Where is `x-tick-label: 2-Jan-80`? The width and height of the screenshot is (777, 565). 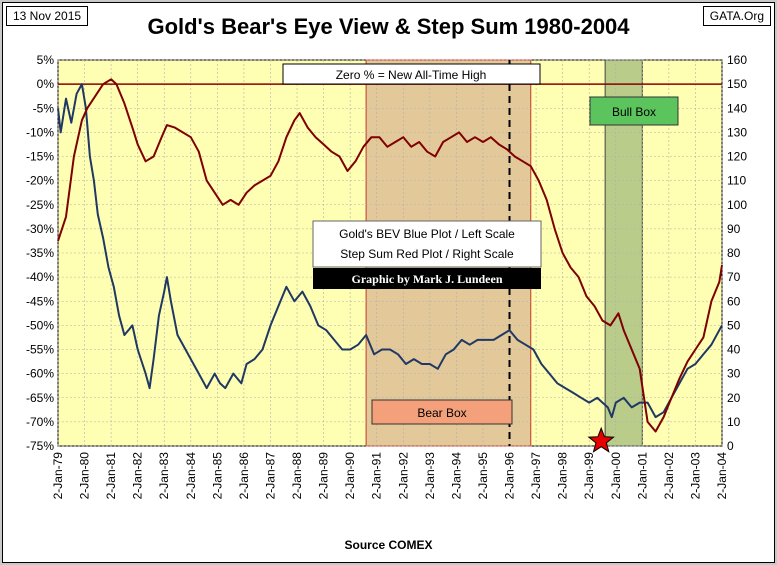
x-tick-label: 2-Jan-80 is located at coordinates (85, 476).